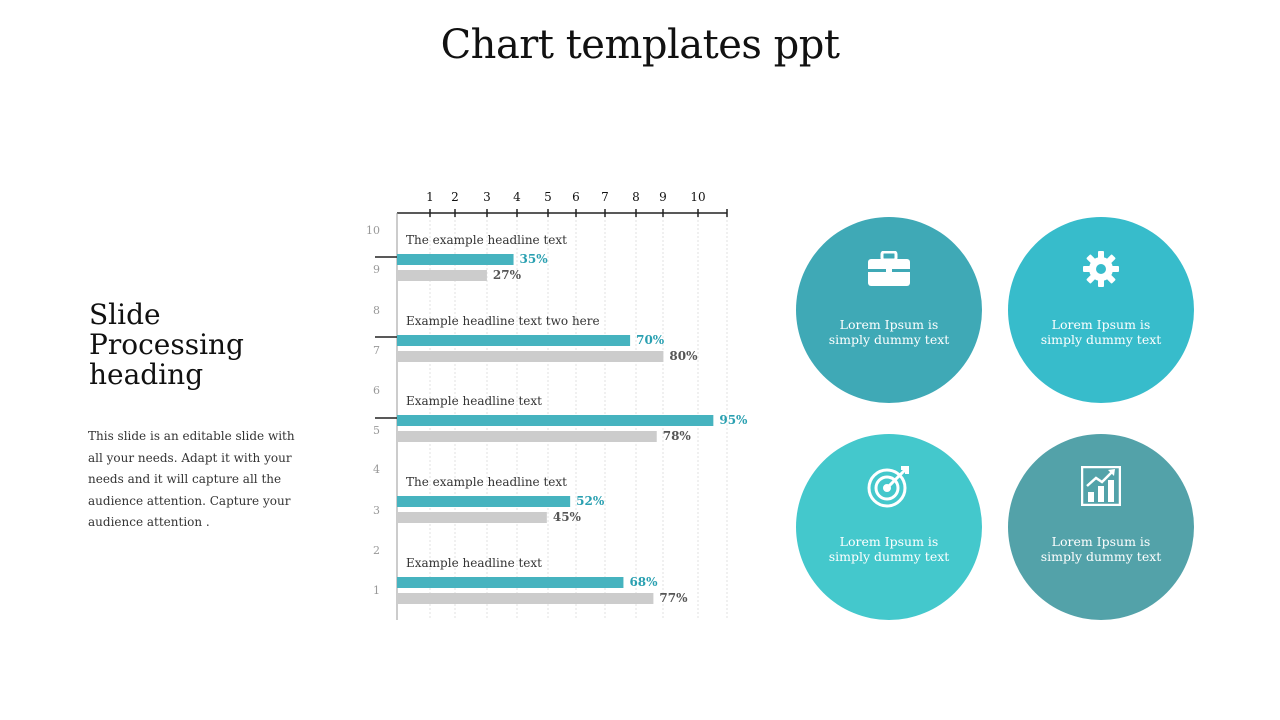 This screenshot has height=720, width=1280. What do you see at coordinates (576, 197) in the screenshot?
I see `x-tick-label: 6` at bounding box center [576, 197].